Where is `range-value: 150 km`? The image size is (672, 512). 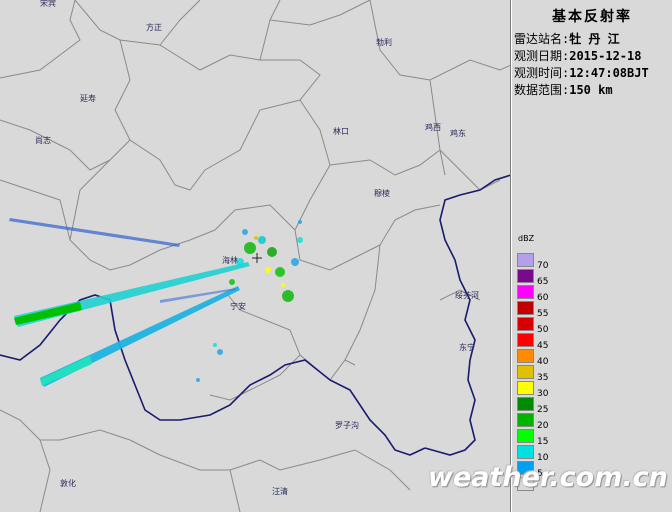
range-value: 150 km is located at coordinates (591, 90).